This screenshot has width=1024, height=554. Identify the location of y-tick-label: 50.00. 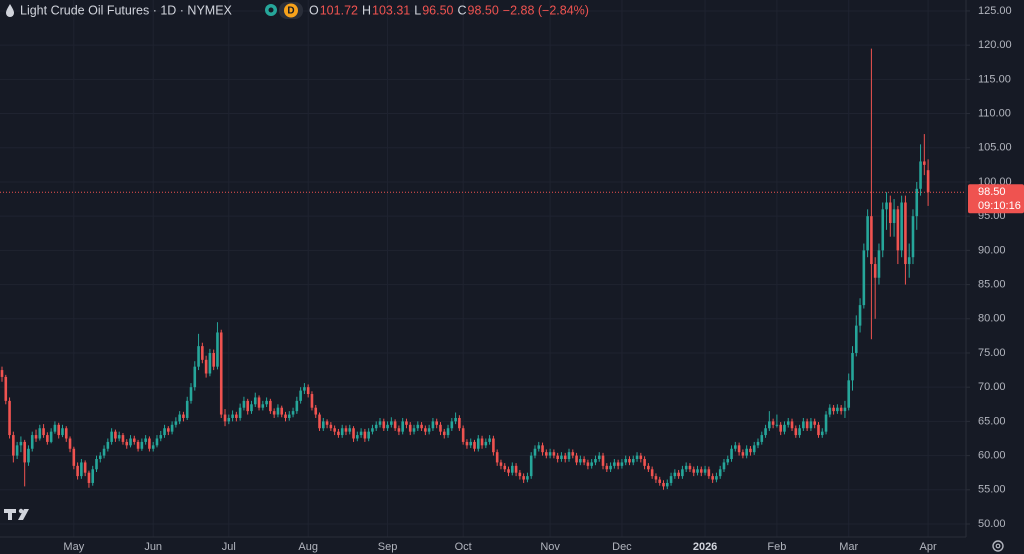
(992, 524).